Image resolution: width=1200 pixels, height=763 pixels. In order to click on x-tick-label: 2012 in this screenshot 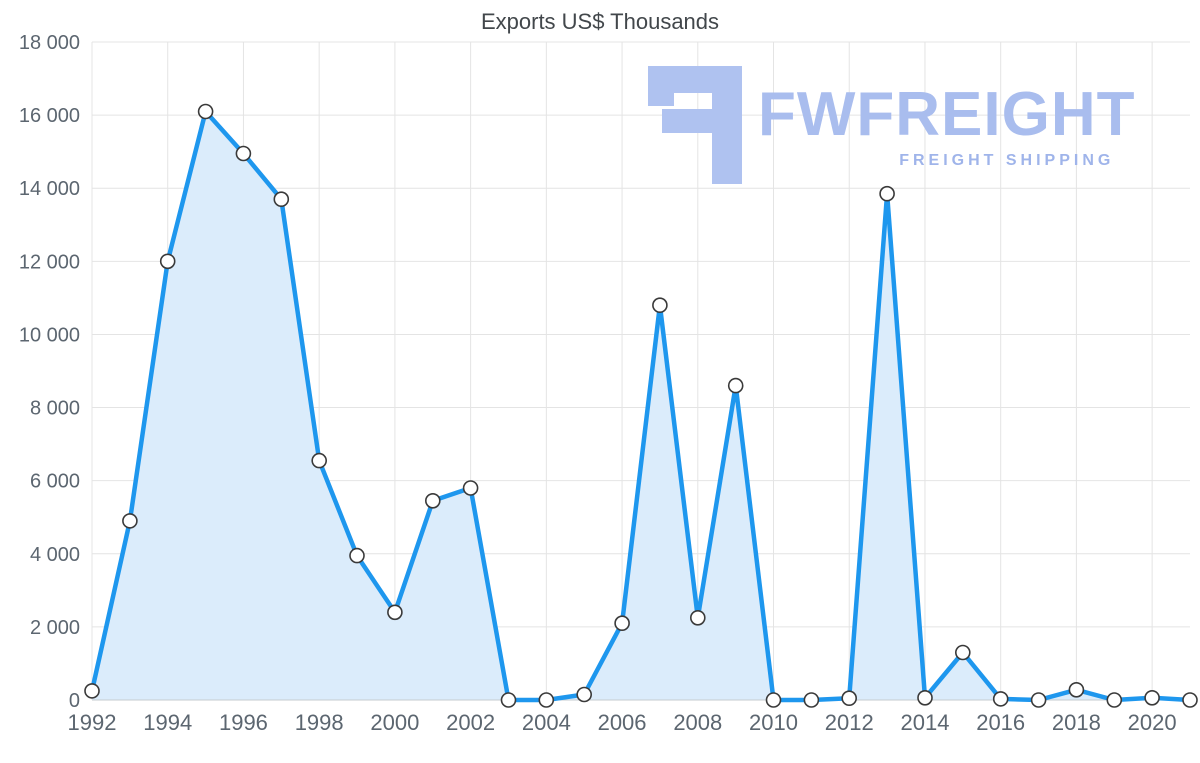, I will do `click(849, 722)`.